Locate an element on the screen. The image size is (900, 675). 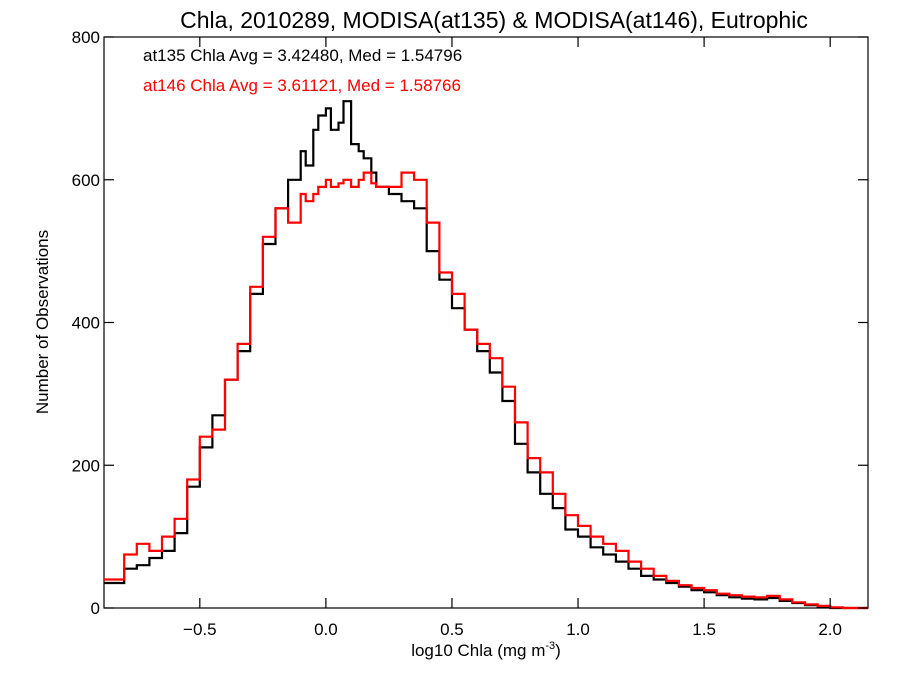
x-axis-label-main: log10 Chla (mg m is located at coordinates (478, 650).